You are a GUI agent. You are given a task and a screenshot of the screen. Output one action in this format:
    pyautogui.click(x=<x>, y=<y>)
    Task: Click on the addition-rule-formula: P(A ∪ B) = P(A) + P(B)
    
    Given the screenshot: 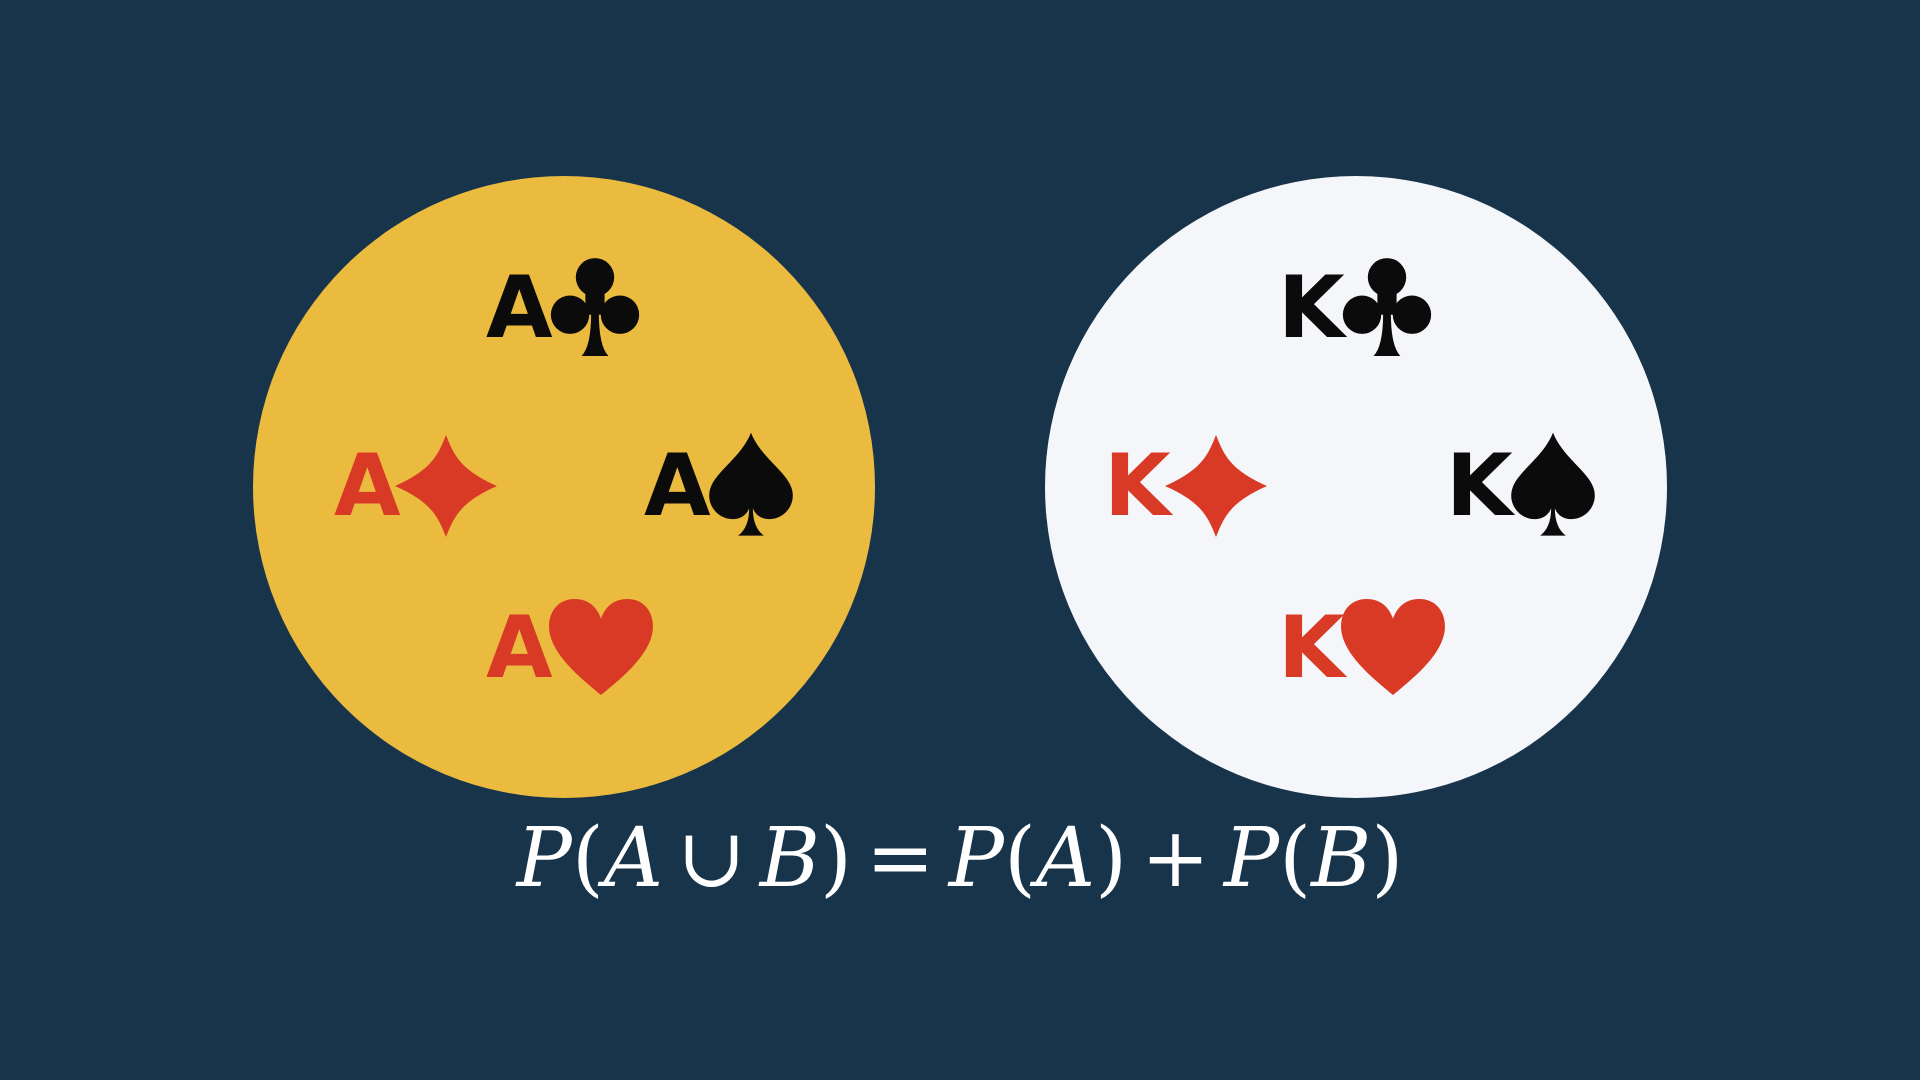 What is the action you would take?
    pyautogui.click(x=960, y=859)
    